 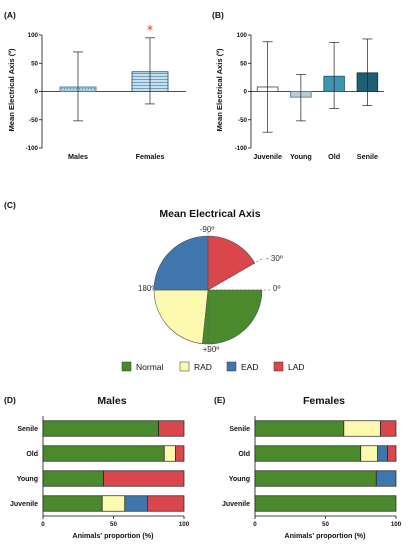 I want to click on legend-label-ead: EAD, so click(x=249, y=367).